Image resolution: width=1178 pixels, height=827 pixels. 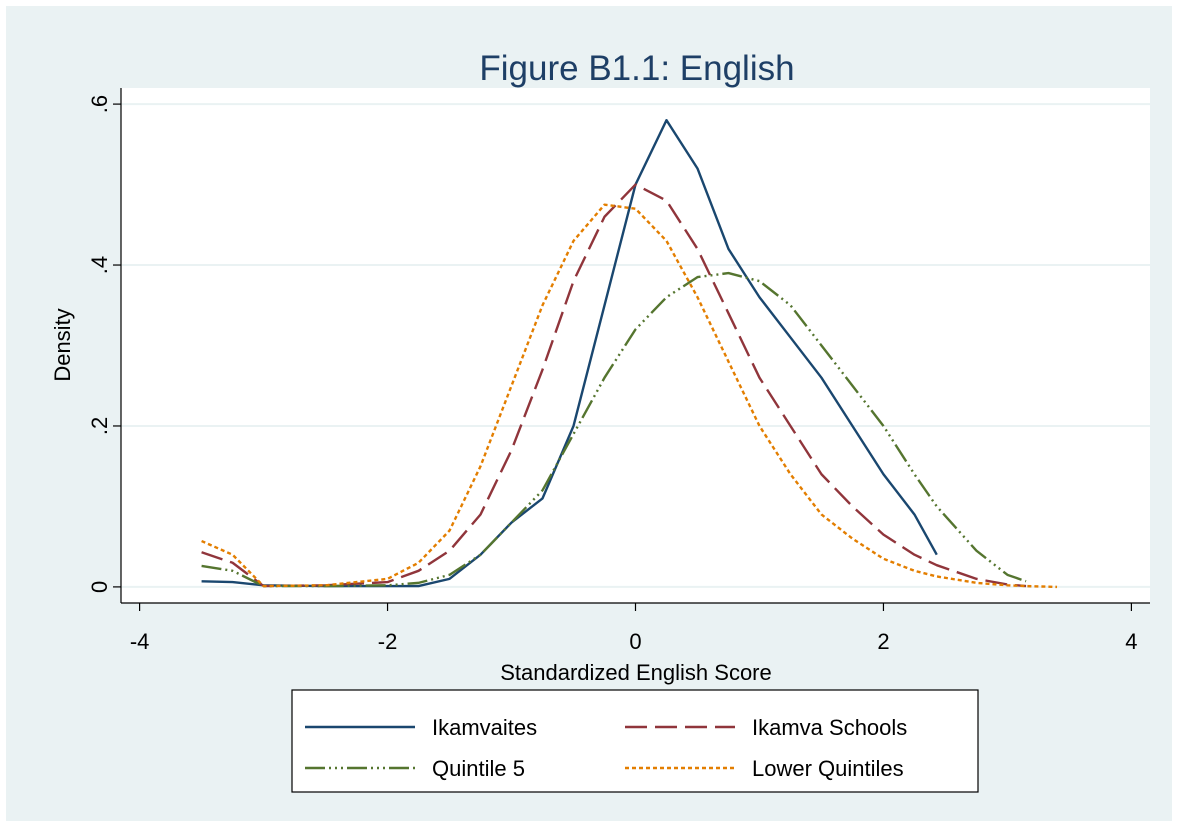 What do you see at coordinates (99, 426) in the screenshot?
I see `y-tick-label: .2` at bounding box center [99, 426].